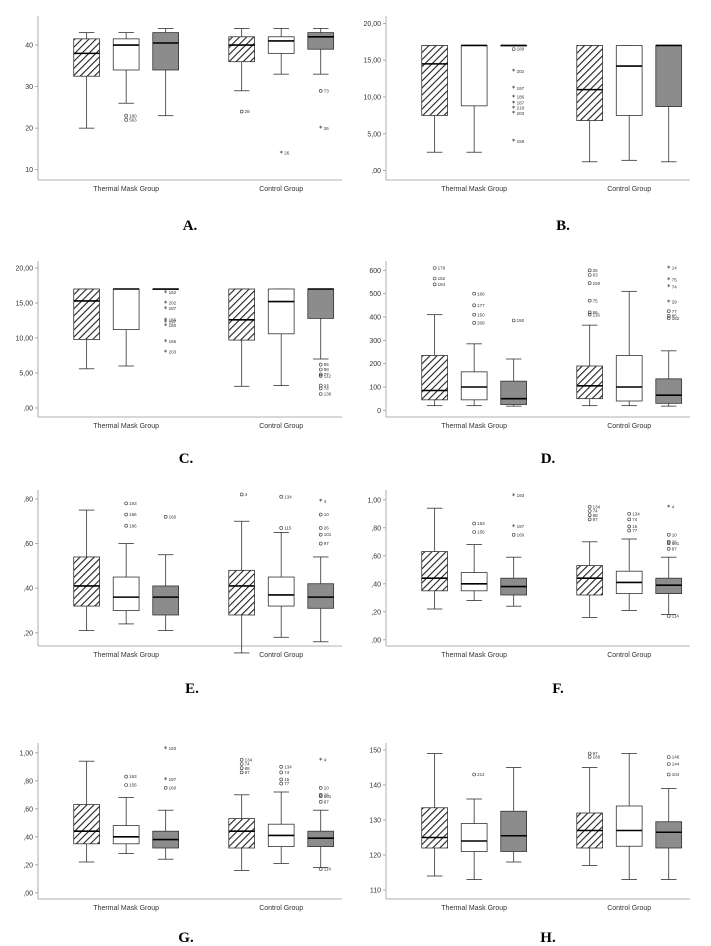 The height and width of the screenshot is (946, 711). I want to click on outlier-label: 15, so click(287, 779).